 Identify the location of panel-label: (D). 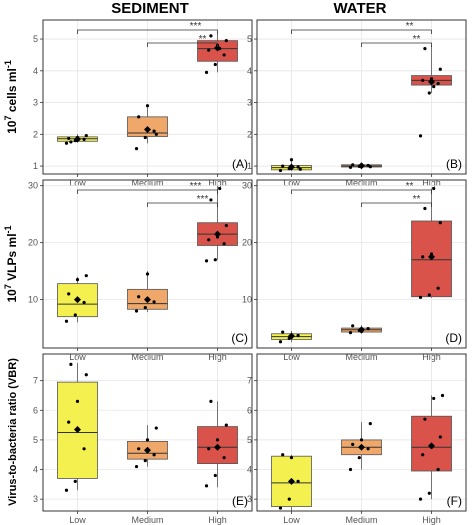
(453, 338).